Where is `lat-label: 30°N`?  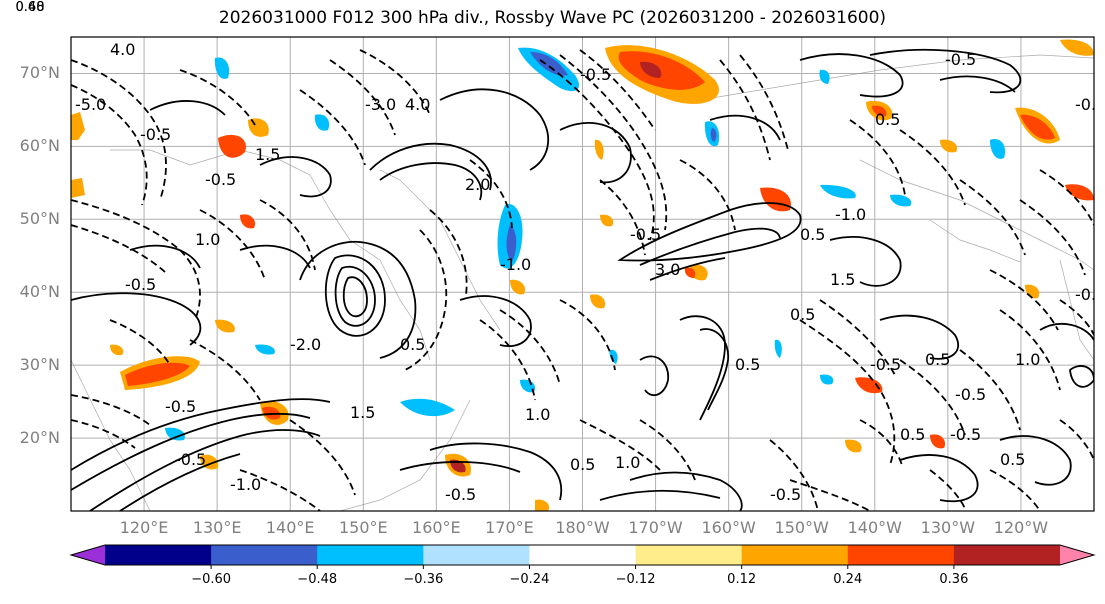 lat-label: 30°N is located at coordinates (39, 365).